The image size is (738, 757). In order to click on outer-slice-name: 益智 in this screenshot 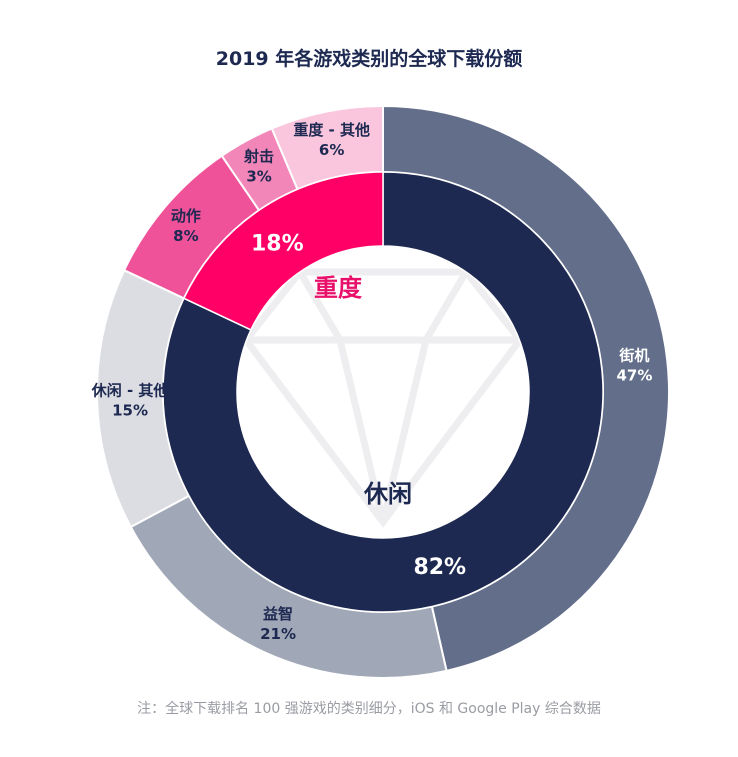, I will do `click(278, 614)`.